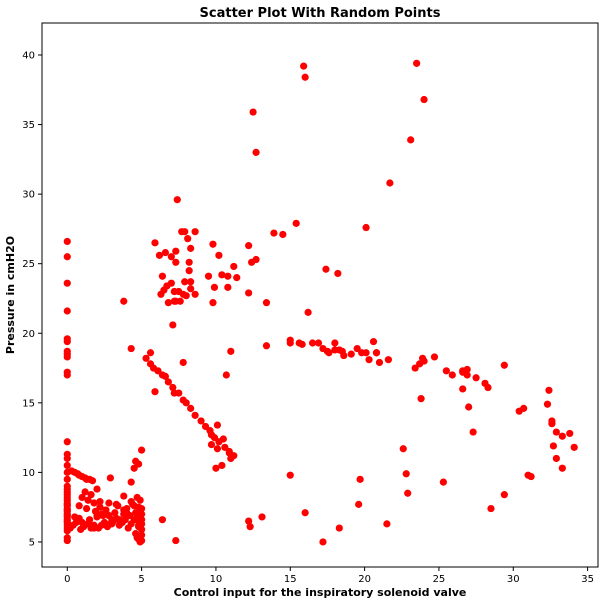  I want to click on x-tick-label: 25, so click(439, 579).